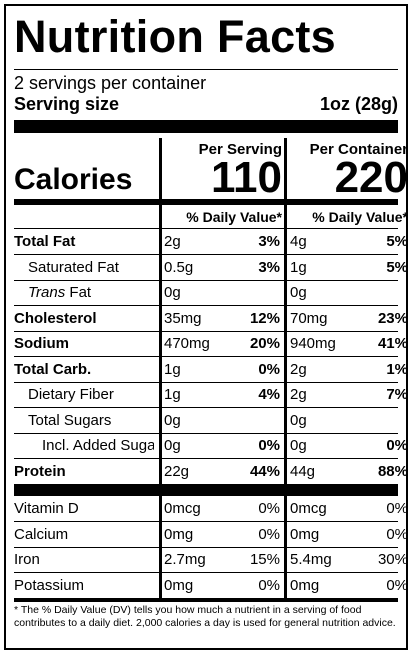  I want to click on nutrient-serving-amount: 0.5g, so click(179, 267).